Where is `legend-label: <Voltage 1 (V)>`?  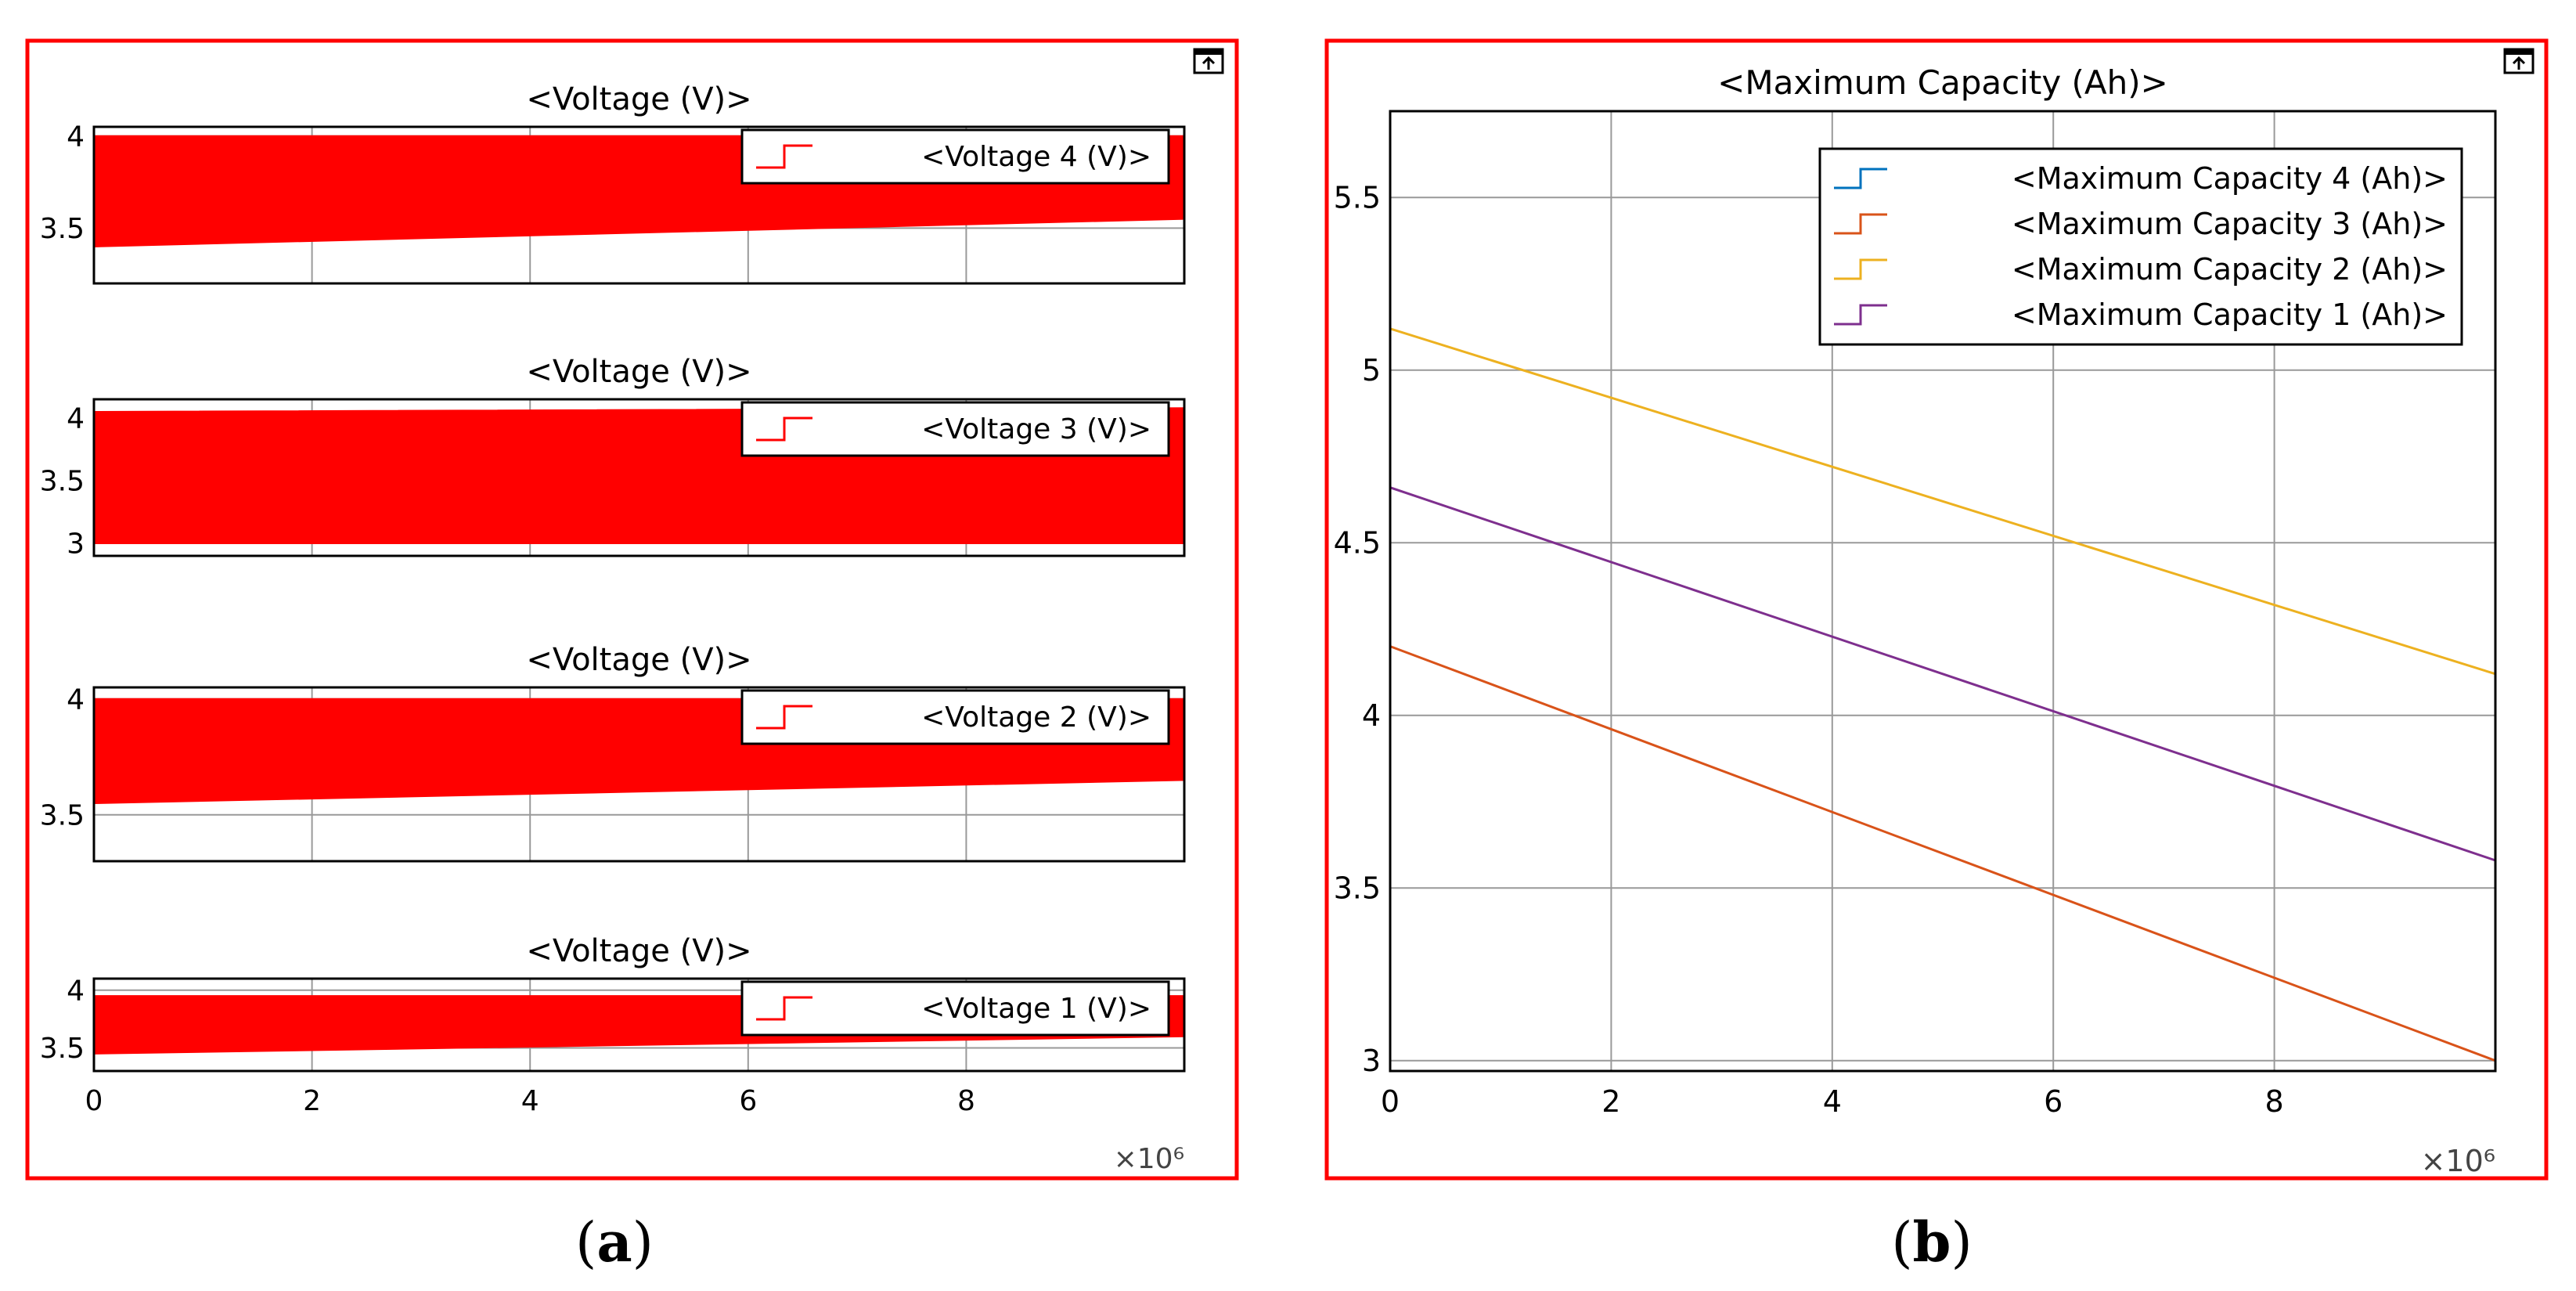 legend-label: <Voltage 1 (V)> is located at coordinates (1036, 1009).